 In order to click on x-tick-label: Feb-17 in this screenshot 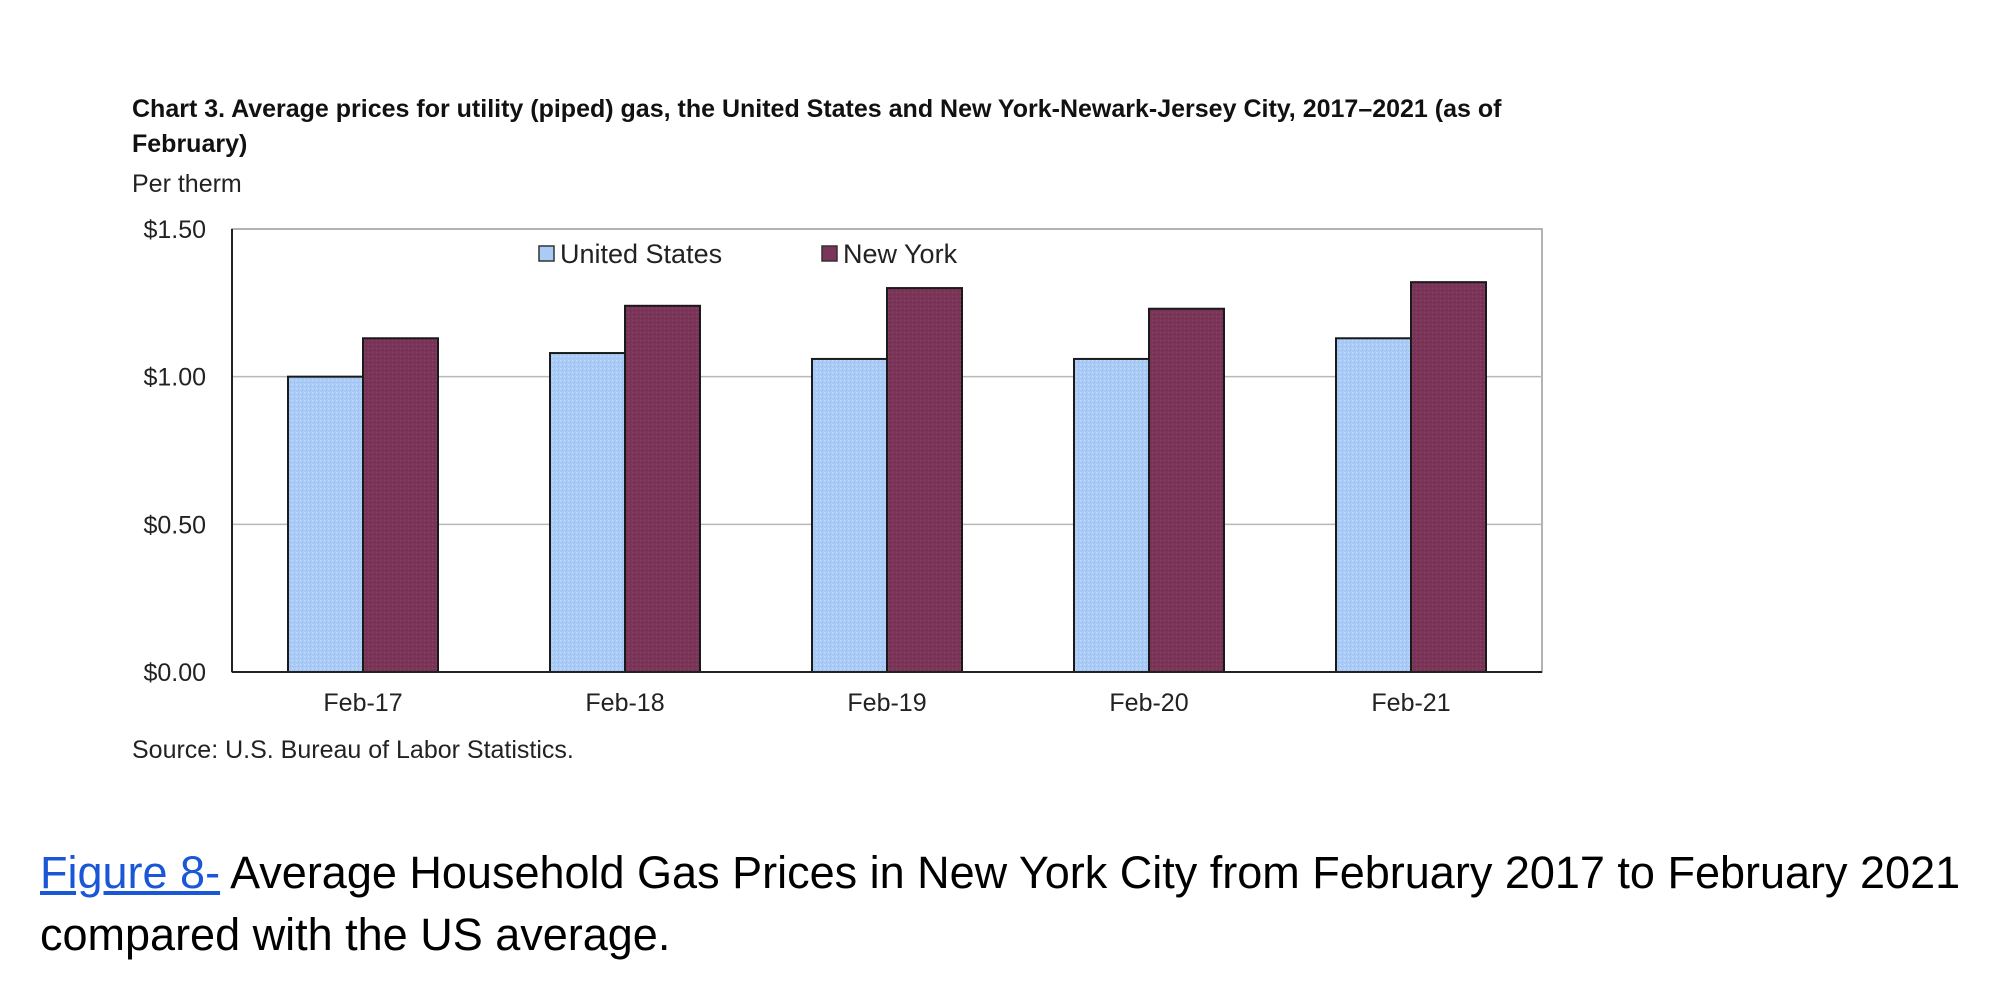, I will do `click(362, 703)`.